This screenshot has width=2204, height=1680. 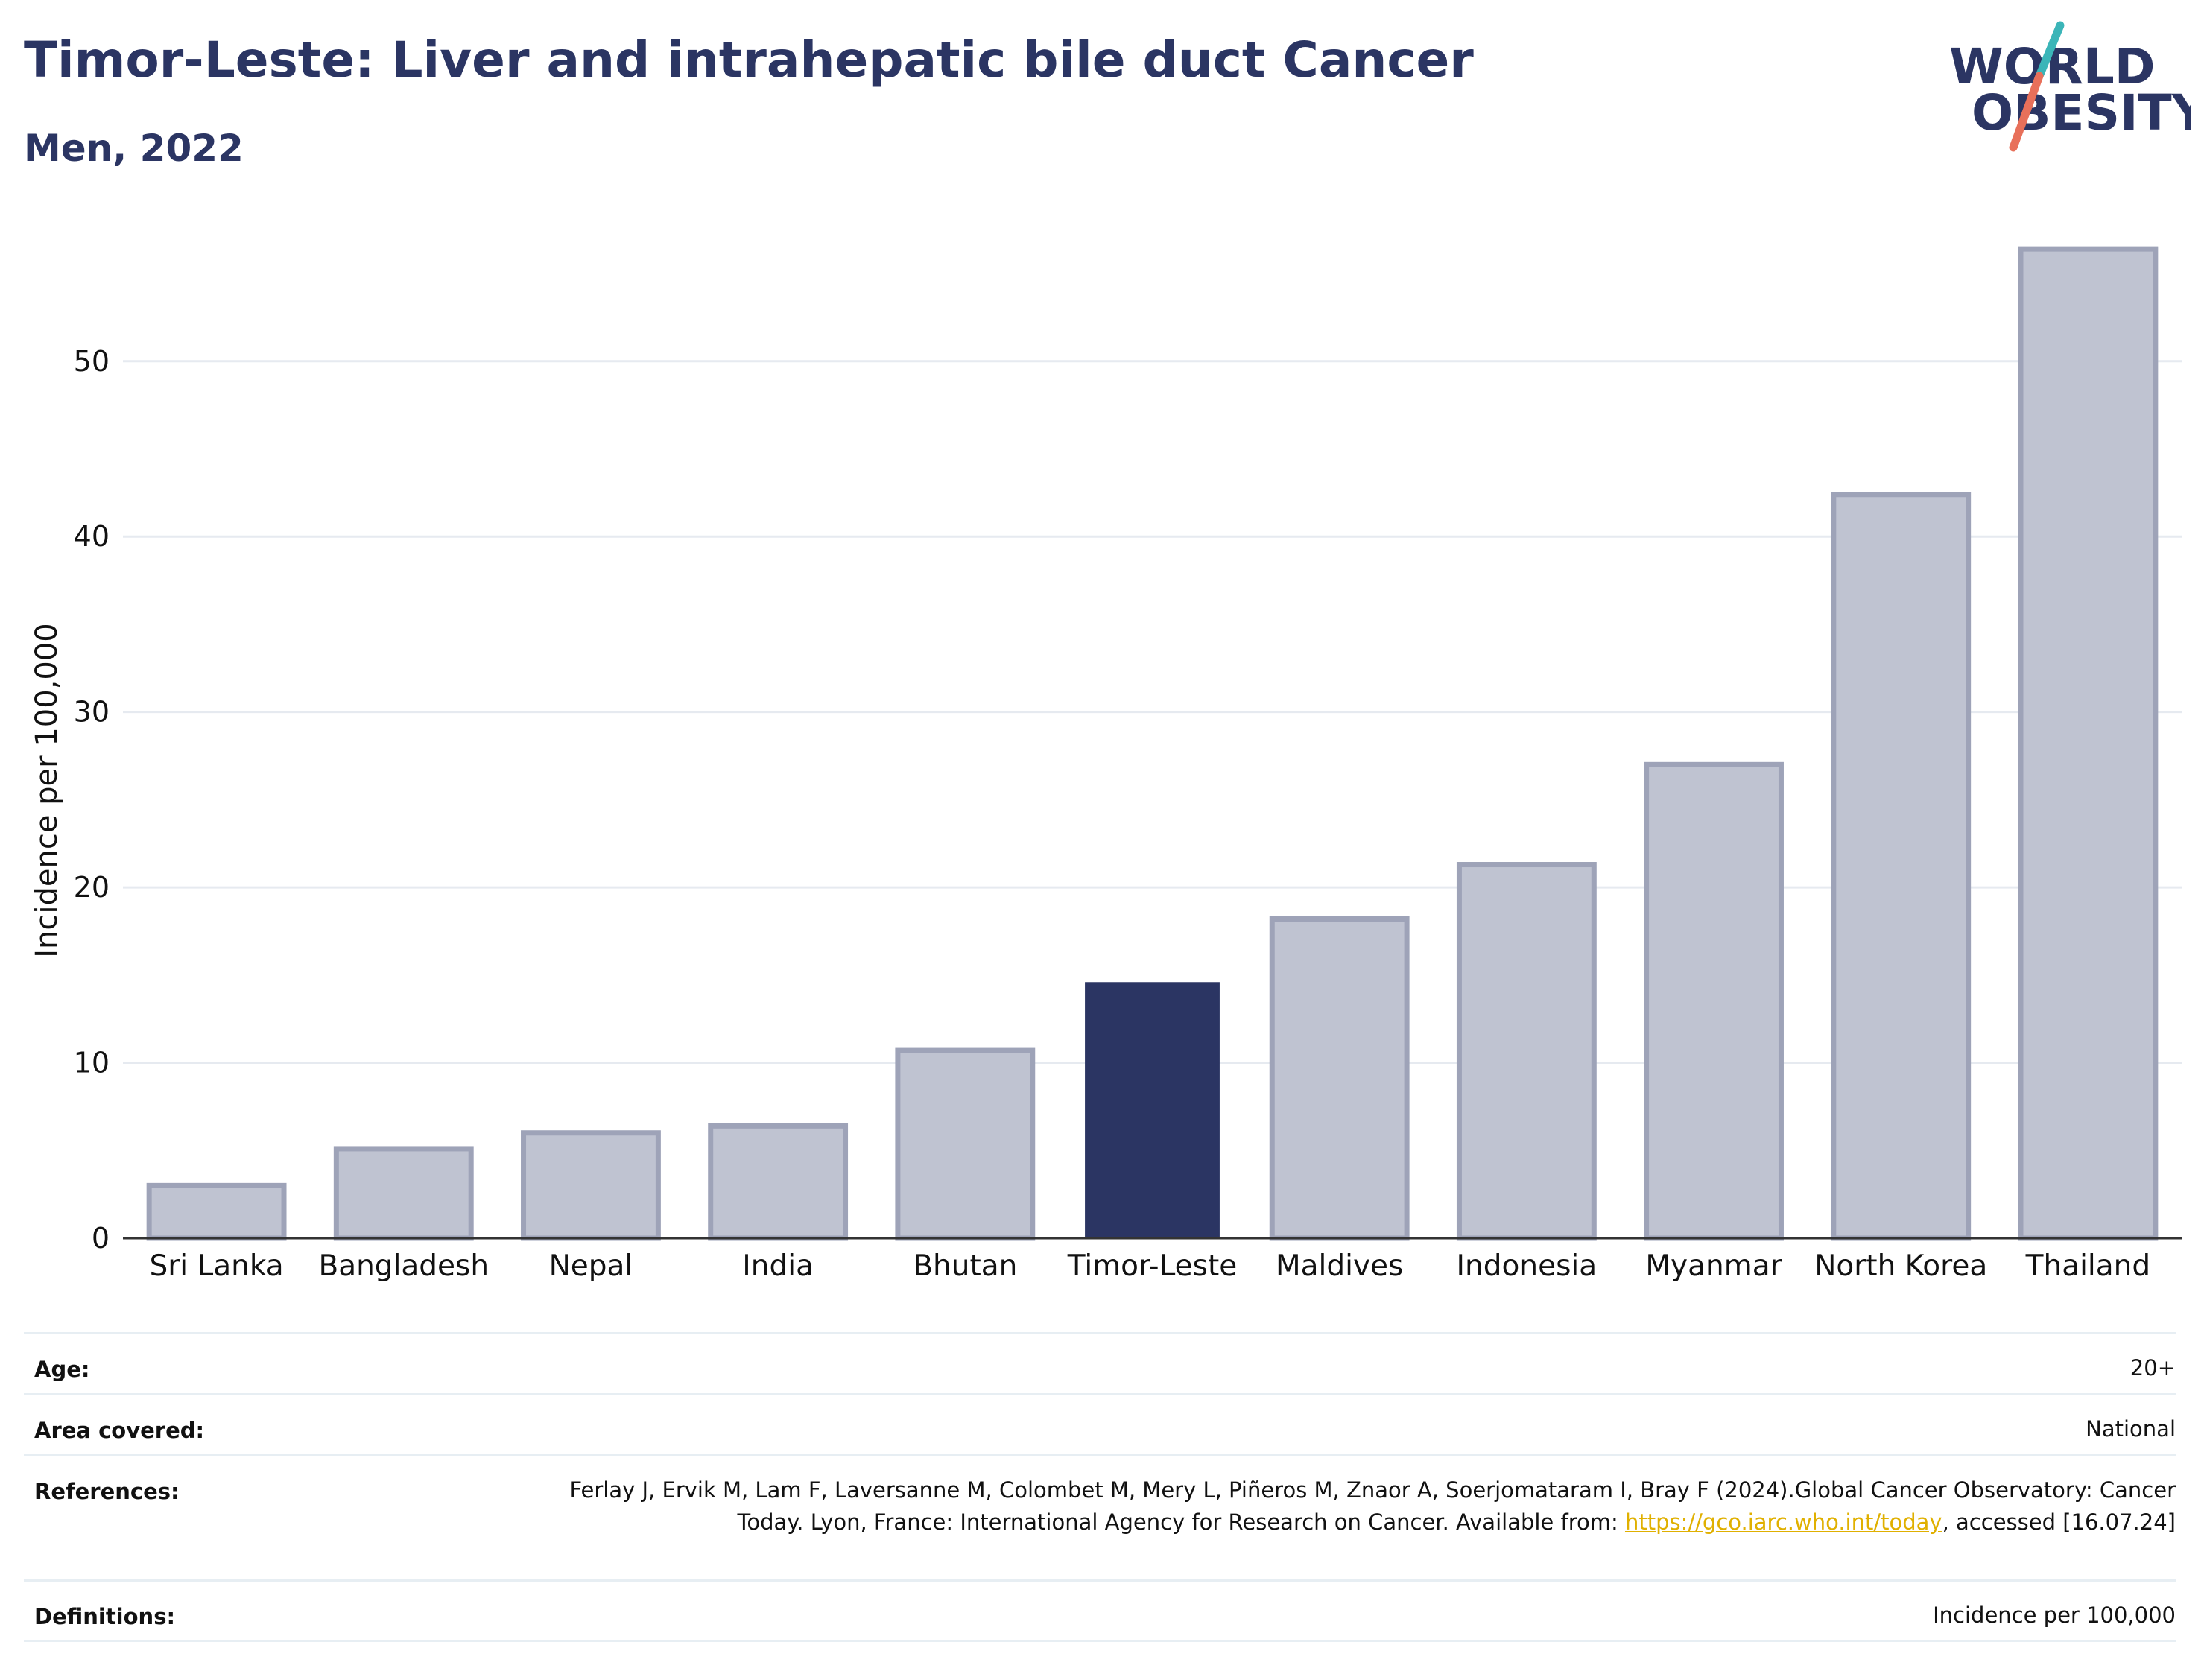 I want to click on area-value: National, so click(x=2131, y=1429).